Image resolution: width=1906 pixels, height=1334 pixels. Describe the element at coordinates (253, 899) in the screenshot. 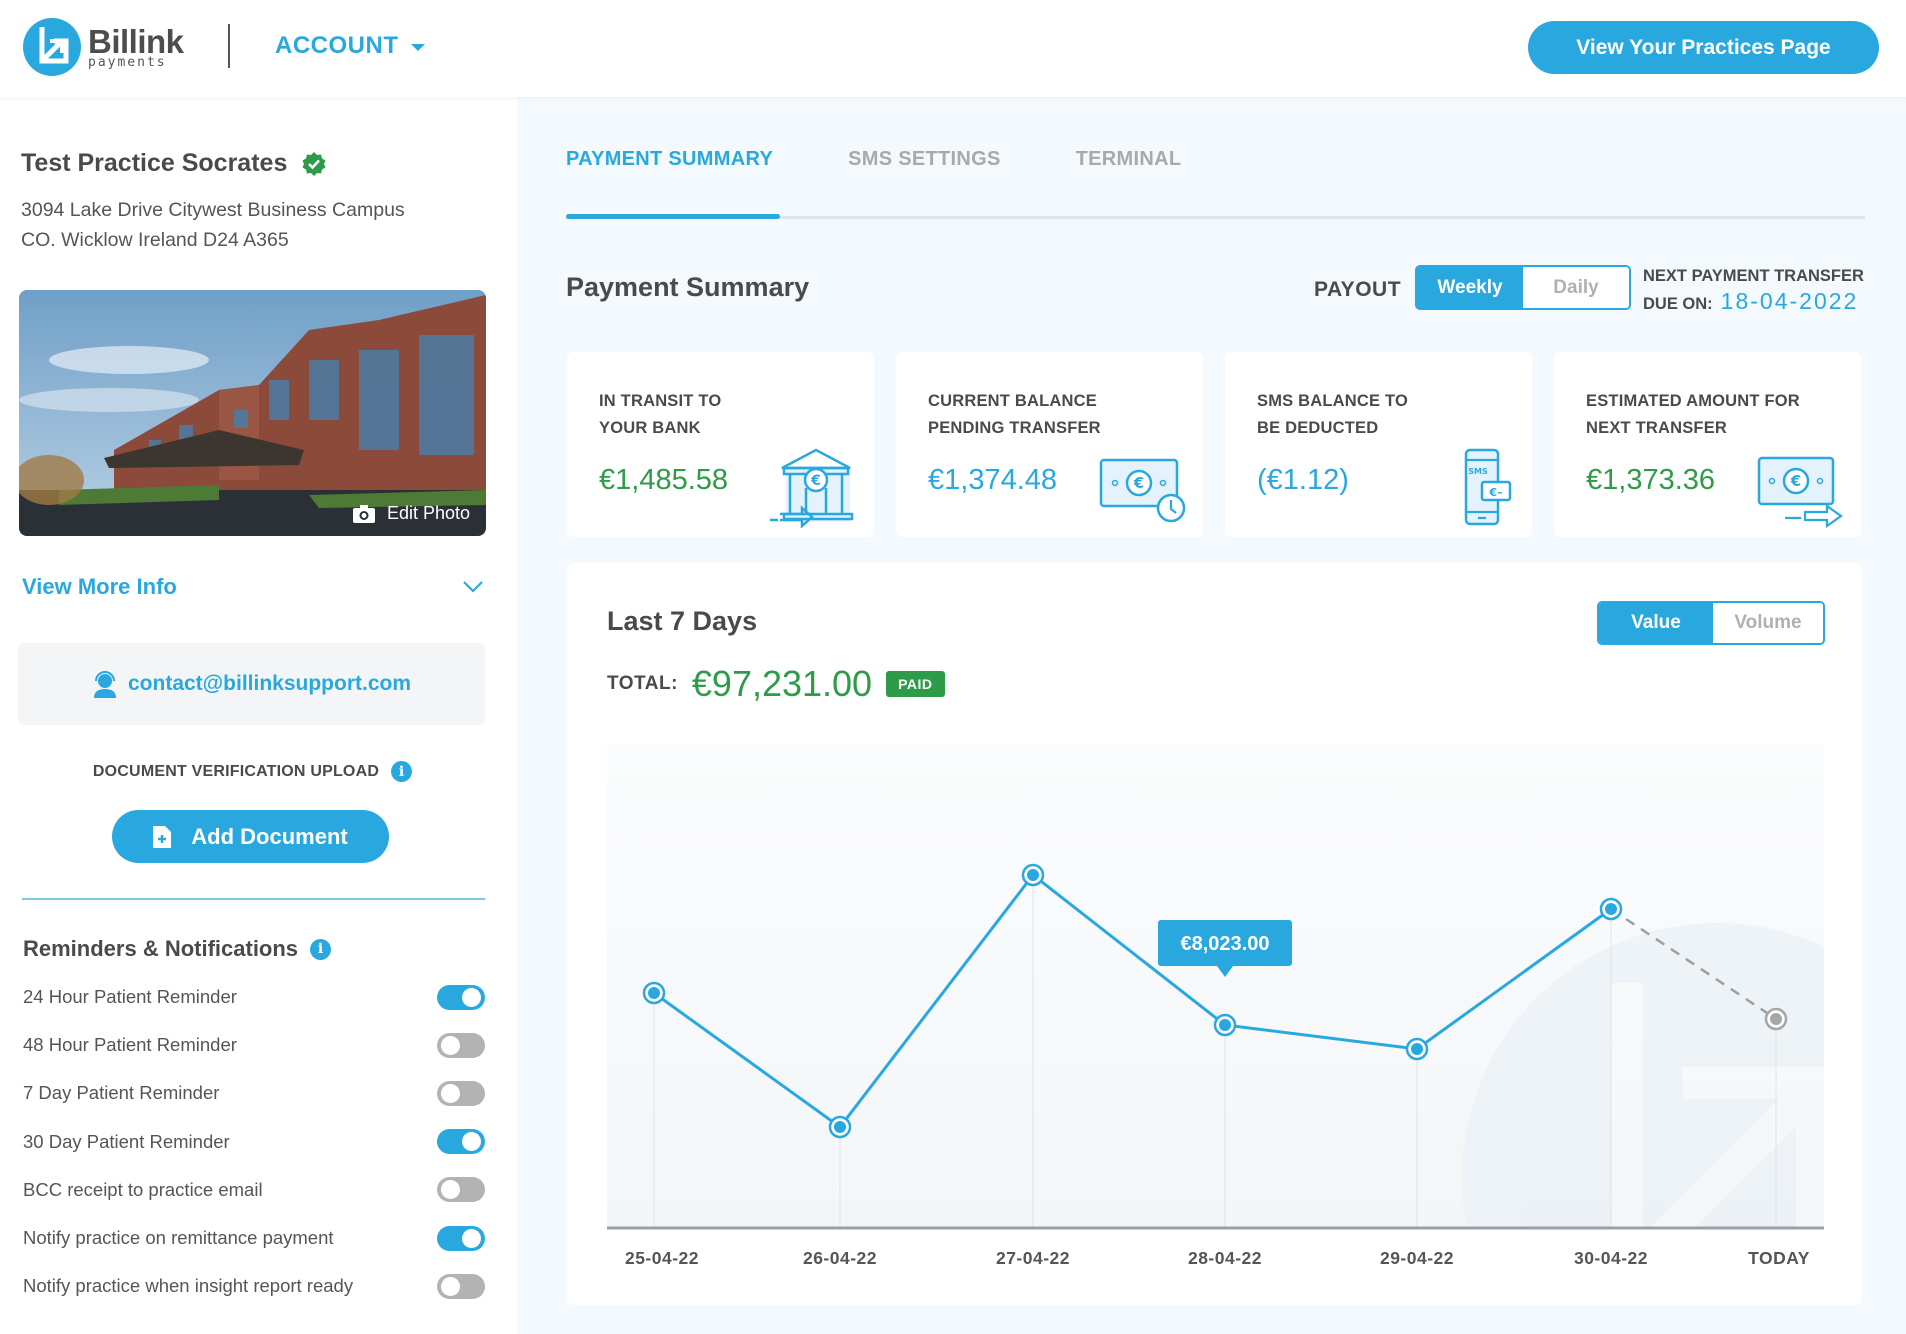

I see `sidebar-divider` at that location.